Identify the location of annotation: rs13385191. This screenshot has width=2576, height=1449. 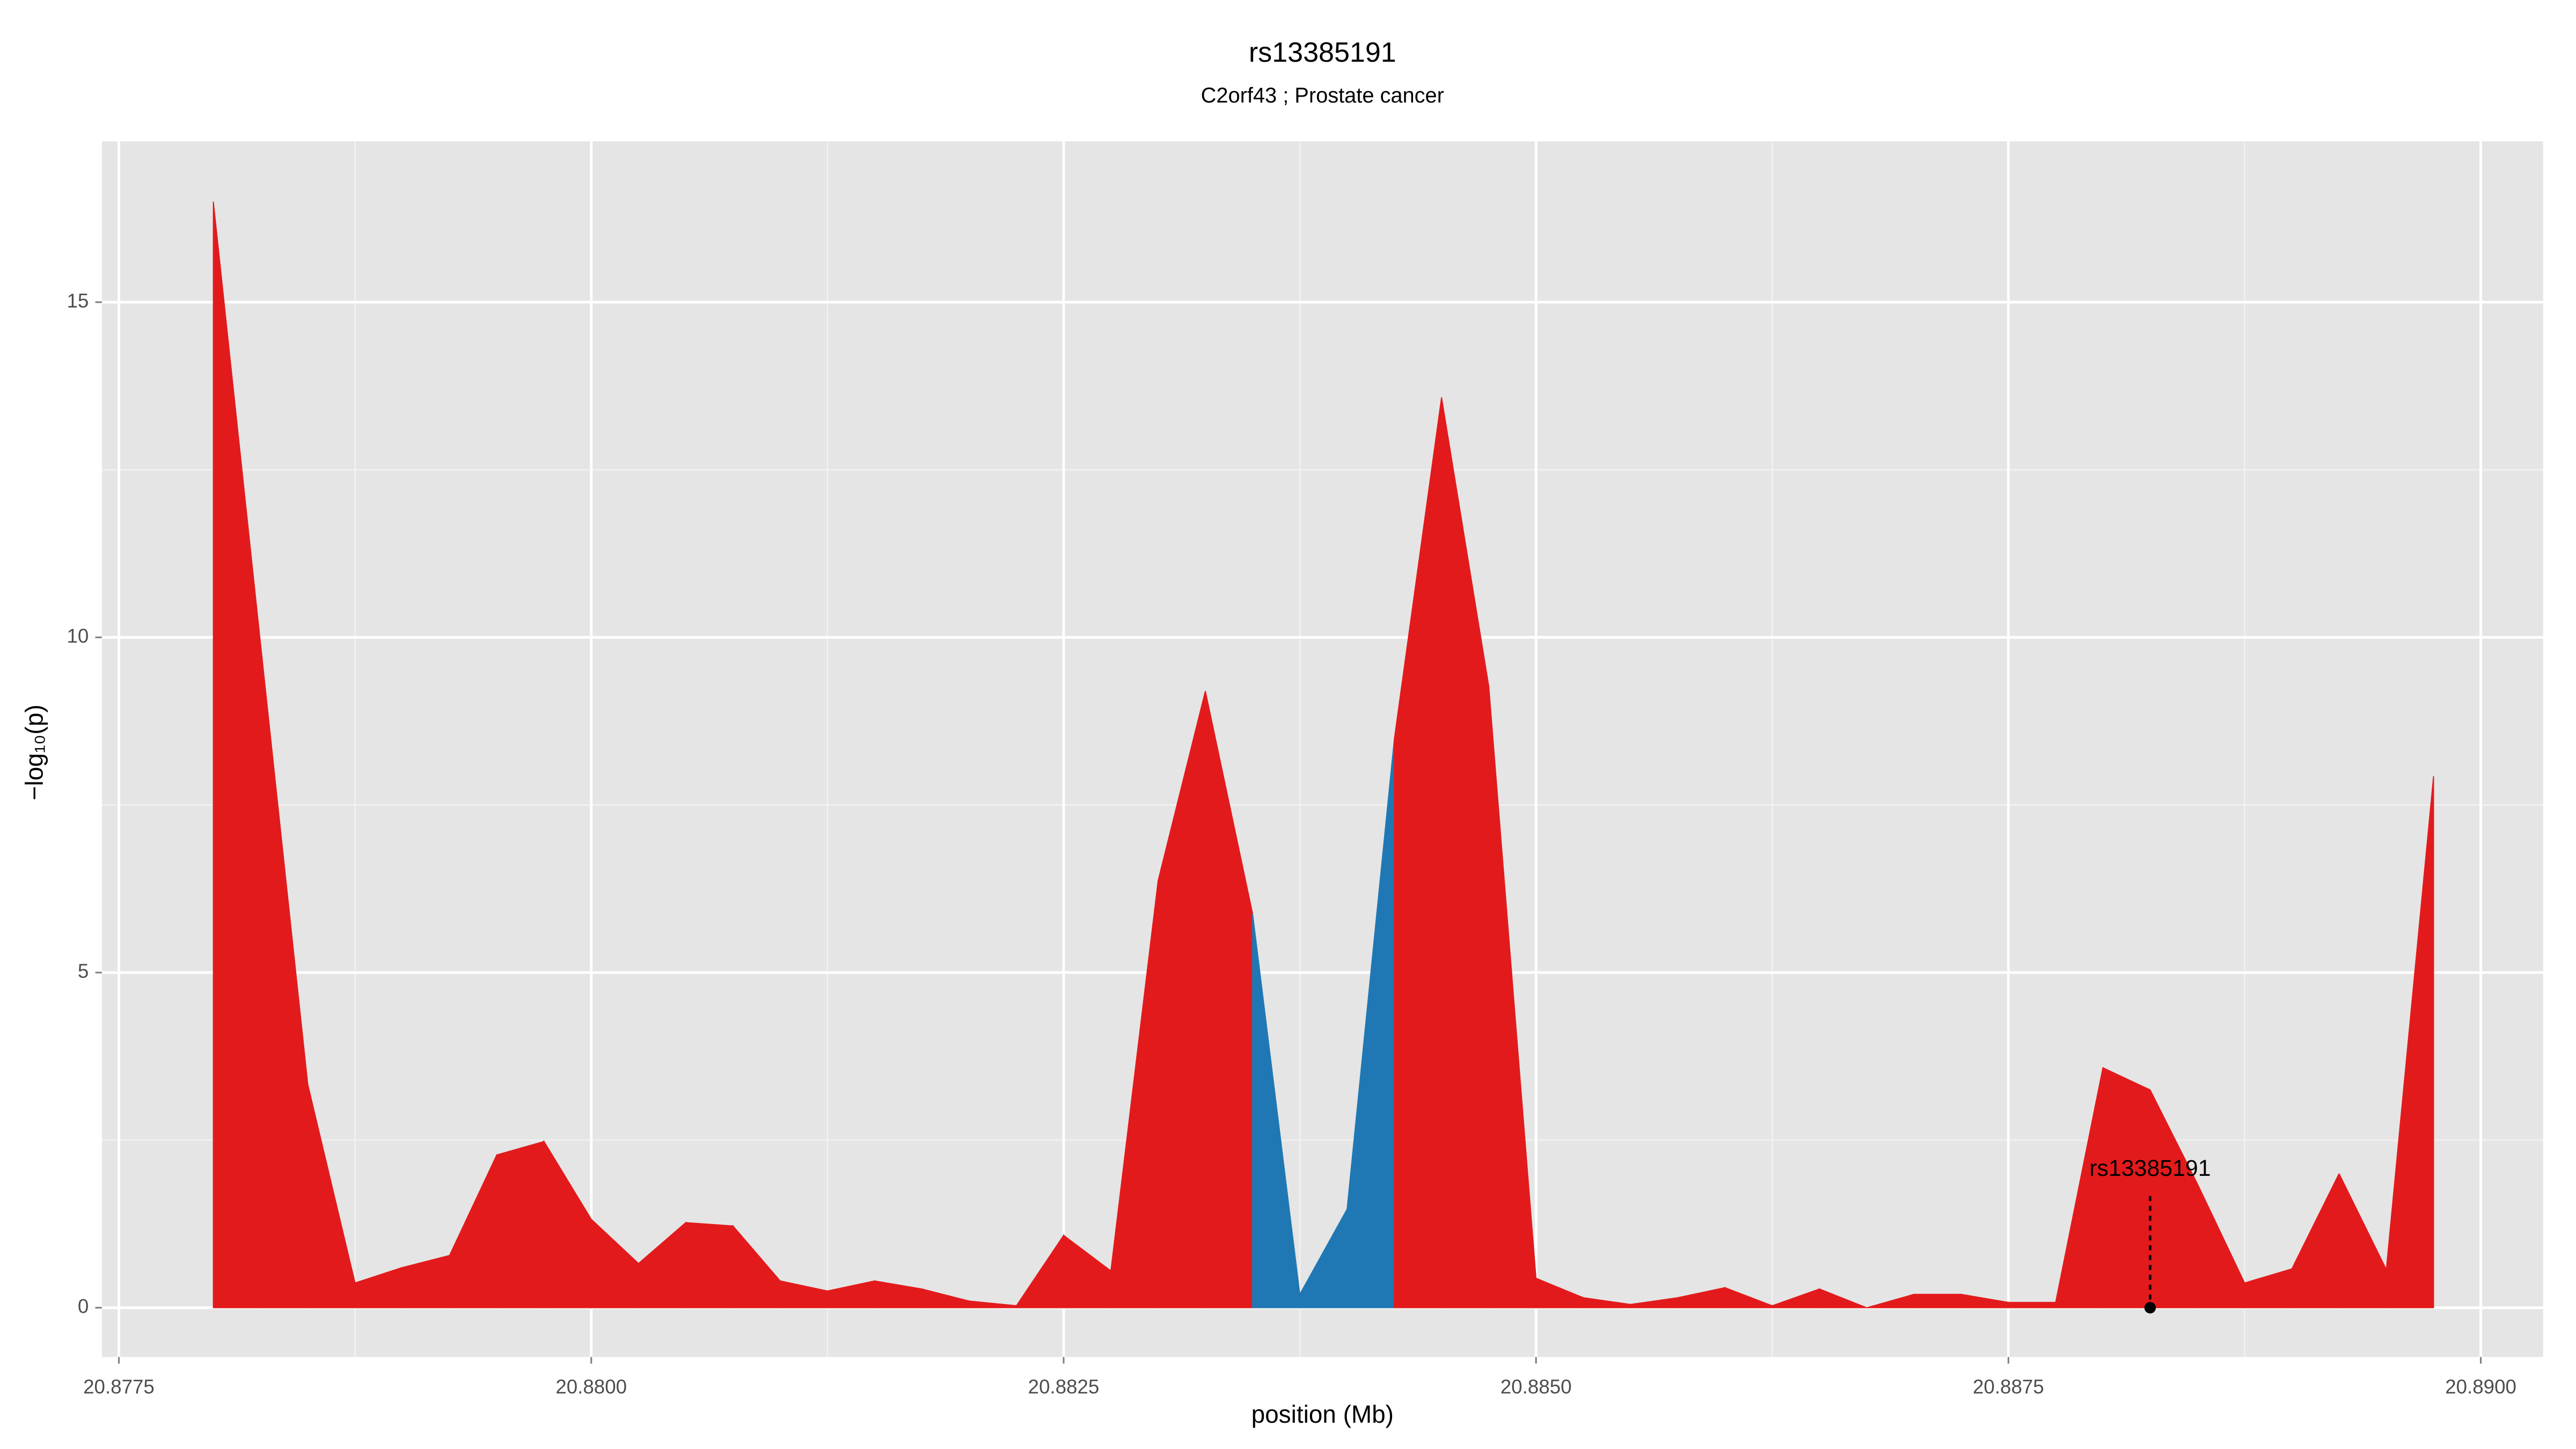
(2150, 1234).